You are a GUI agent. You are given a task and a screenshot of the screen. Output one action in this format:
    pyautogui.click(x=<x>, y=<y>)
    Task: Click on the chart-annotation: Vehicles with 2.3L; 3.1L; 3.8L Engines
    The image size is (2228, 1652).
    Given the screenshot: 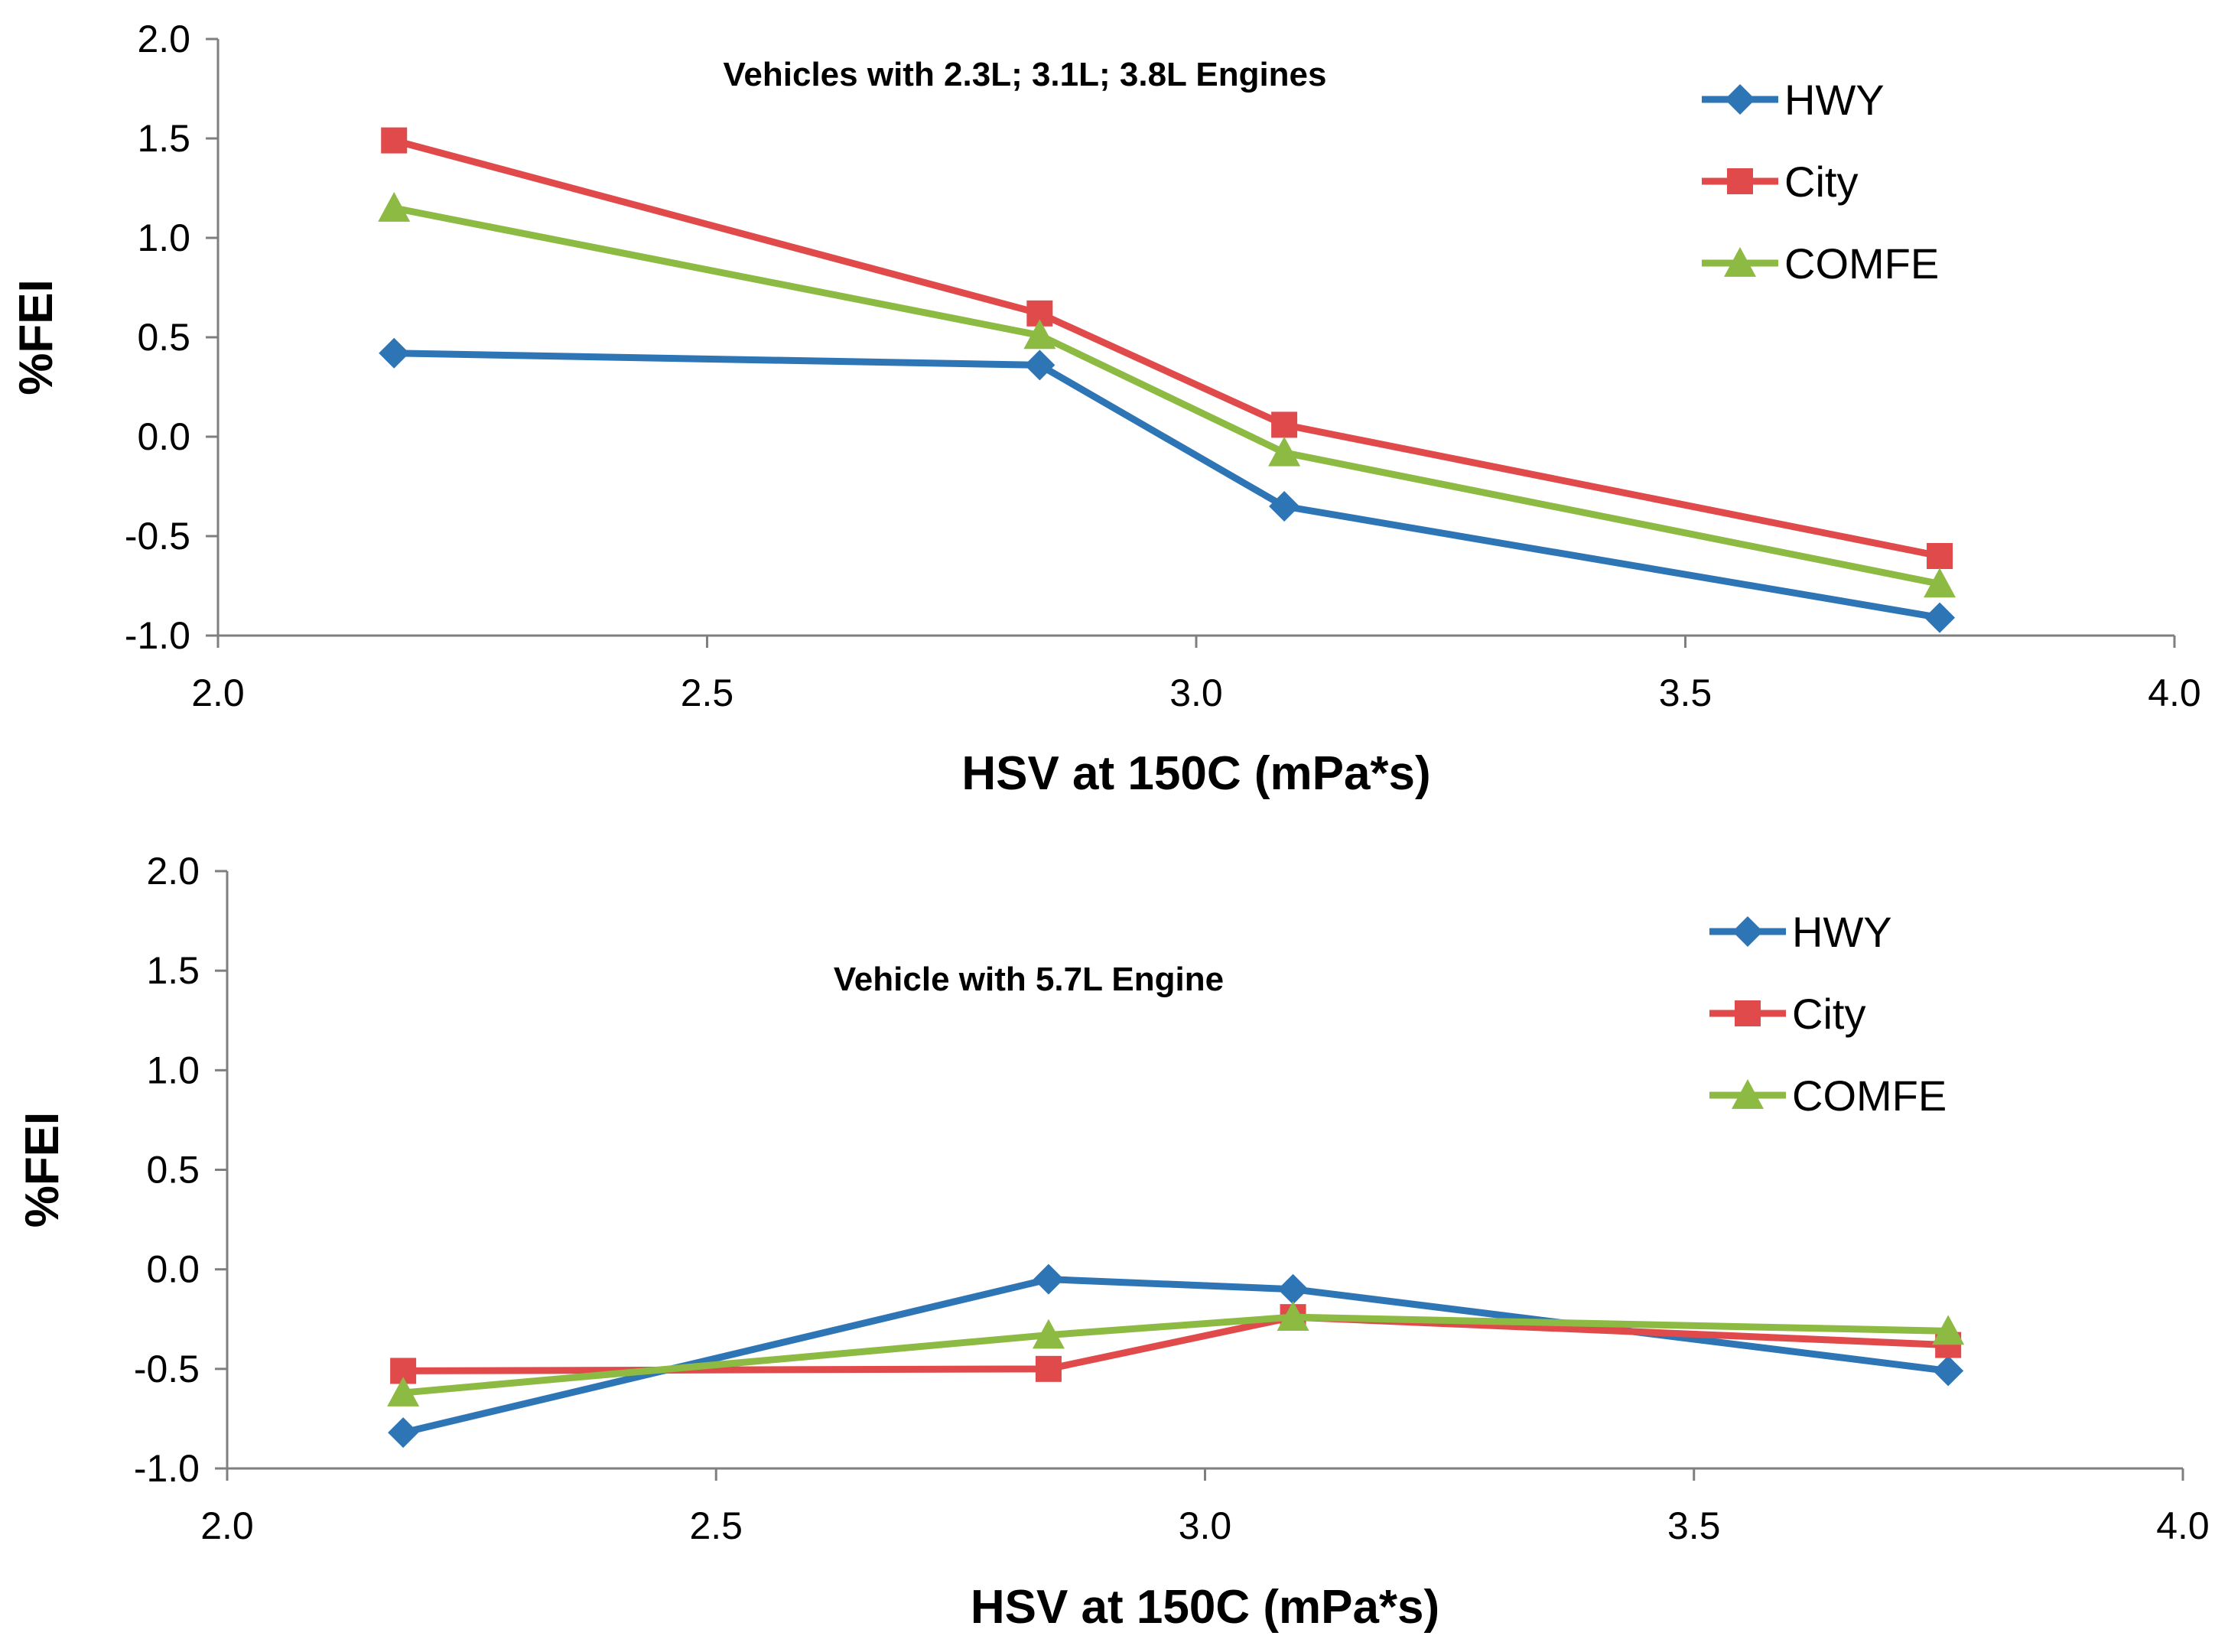 What is the action you would take?
    pyautogui.click(x=1024, y=75)
    